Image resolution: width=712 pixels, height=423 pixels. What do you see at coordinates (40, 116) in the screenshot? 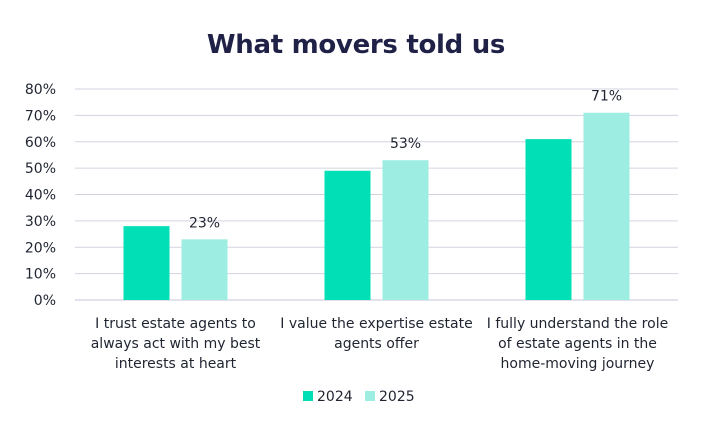
I see `y-tick-label: 70%` at bounding box center [40, 116].